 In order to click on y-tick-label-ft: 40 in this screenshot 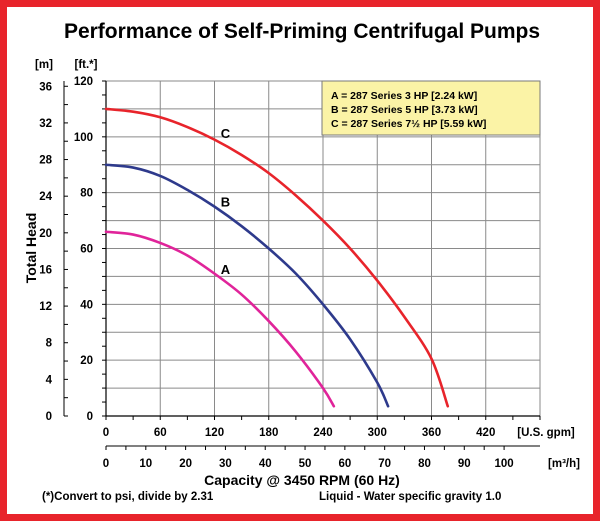, I will do `click(86, 305)`.